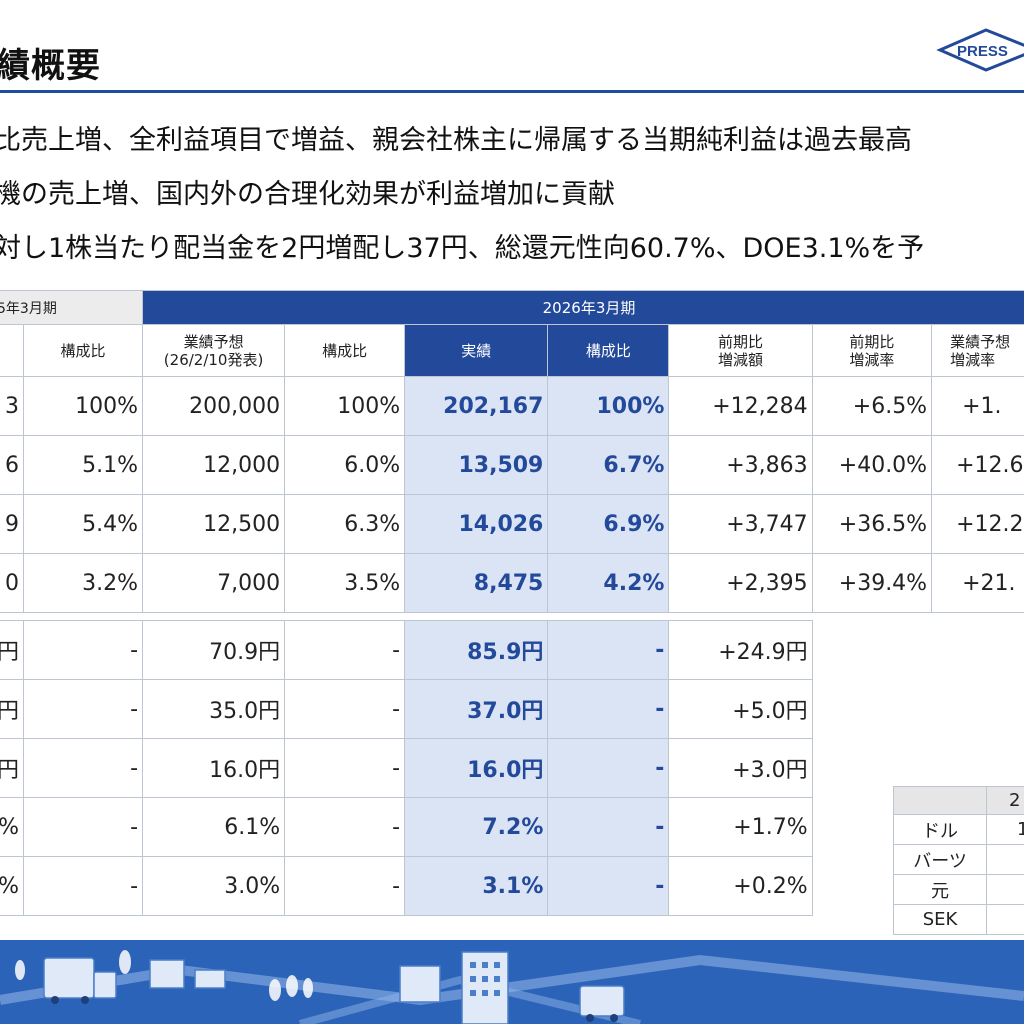 This screenshot has height=1024, width=1024. What do you see at coordinates (12, 350) in the screenshot?
I see `header-cell-cut` at bounding box center [12, 350].